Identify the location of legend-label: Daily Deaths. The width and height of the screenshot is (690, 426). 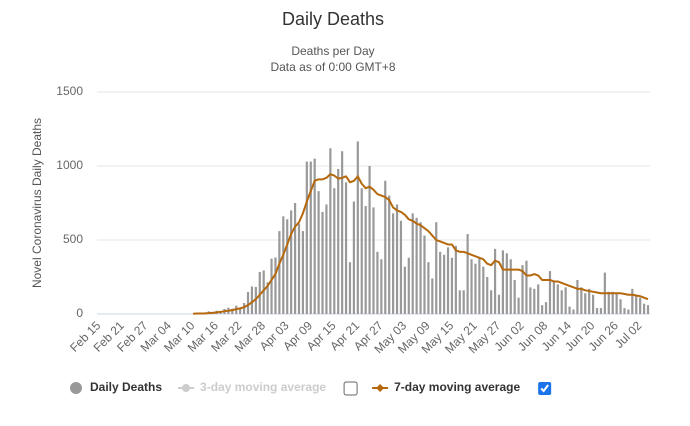
(126, 387).